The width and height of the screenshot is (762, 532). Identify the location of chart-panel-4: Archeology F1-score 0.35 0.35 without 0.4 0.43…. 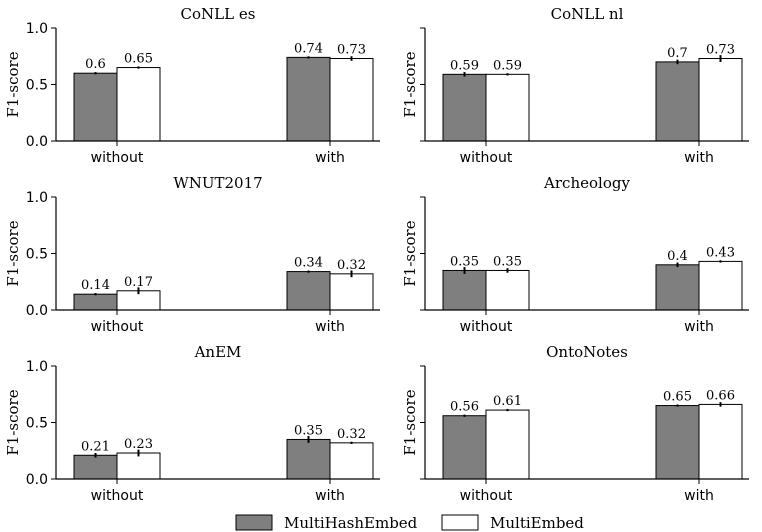
(575, 254).